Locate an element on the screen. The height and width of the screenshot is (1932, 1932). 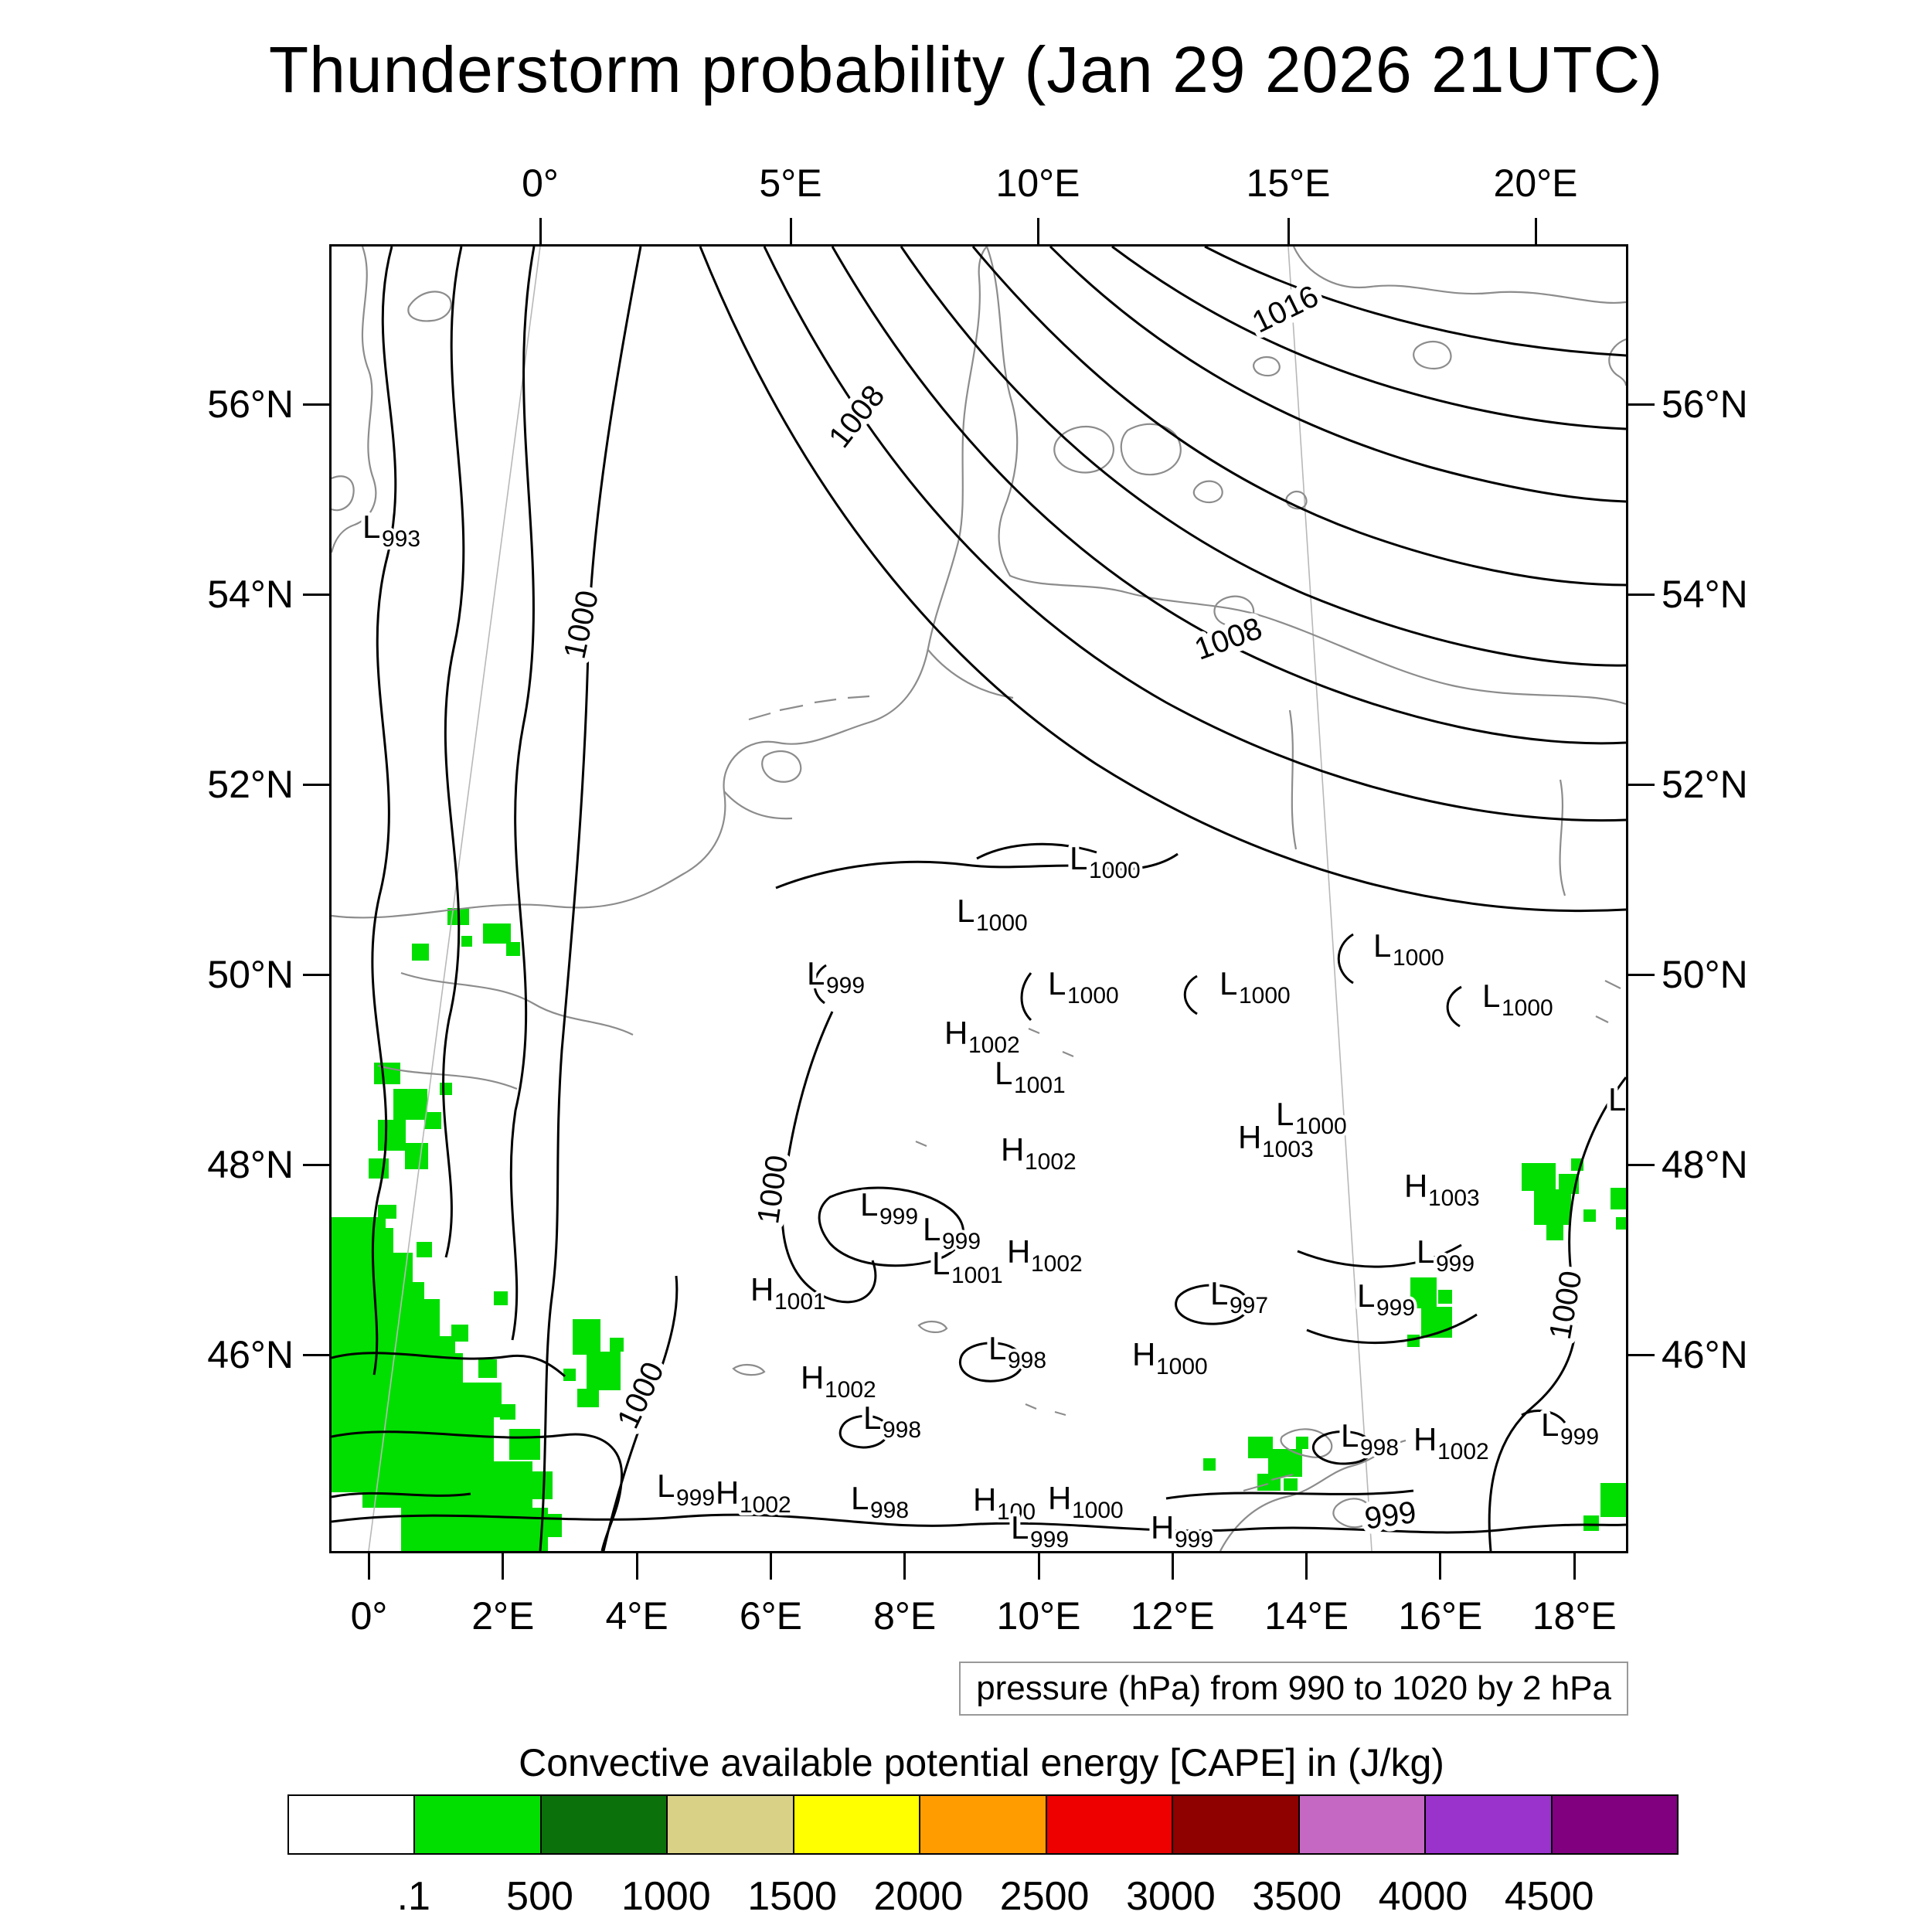
axis-label-left: 48°N is located at coordinates (251, 1164).